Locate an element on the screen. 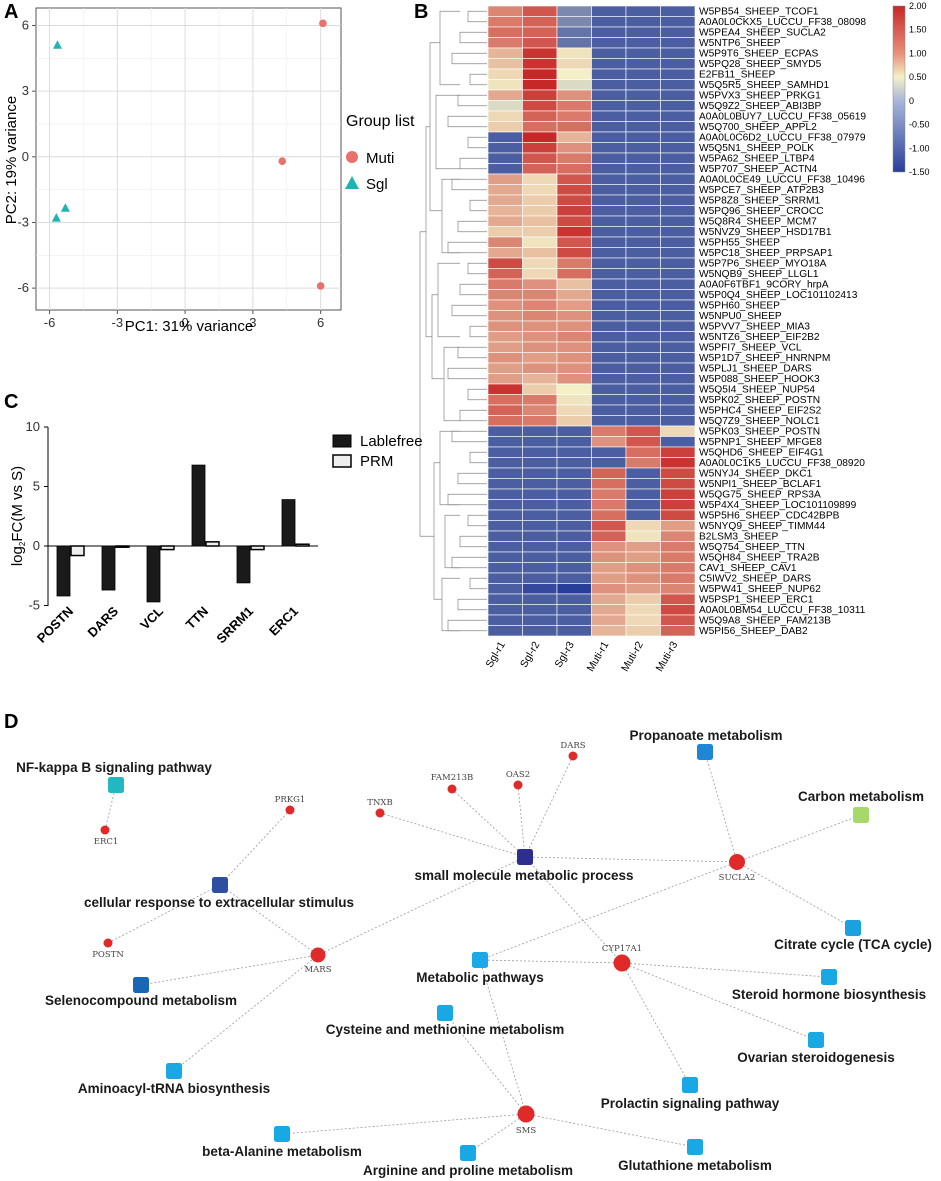  prm-bar is located at coordinates (302, 545).